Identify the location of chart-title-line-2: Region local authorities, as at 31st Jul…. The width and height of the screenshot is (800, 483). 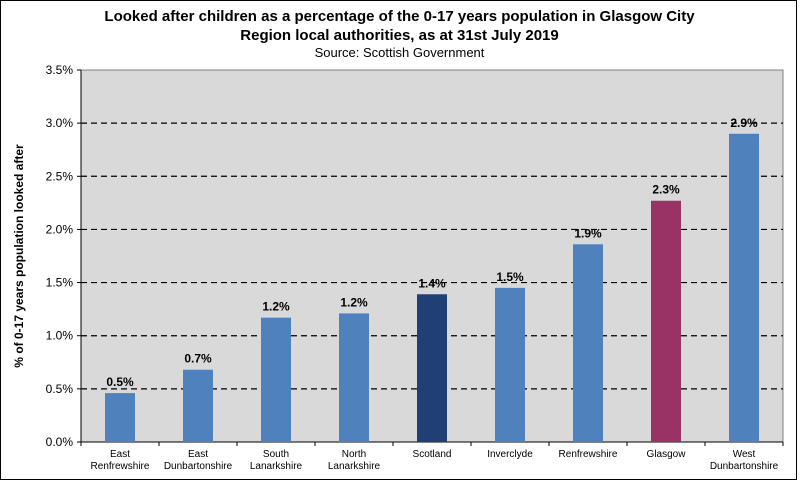
(399, 35).